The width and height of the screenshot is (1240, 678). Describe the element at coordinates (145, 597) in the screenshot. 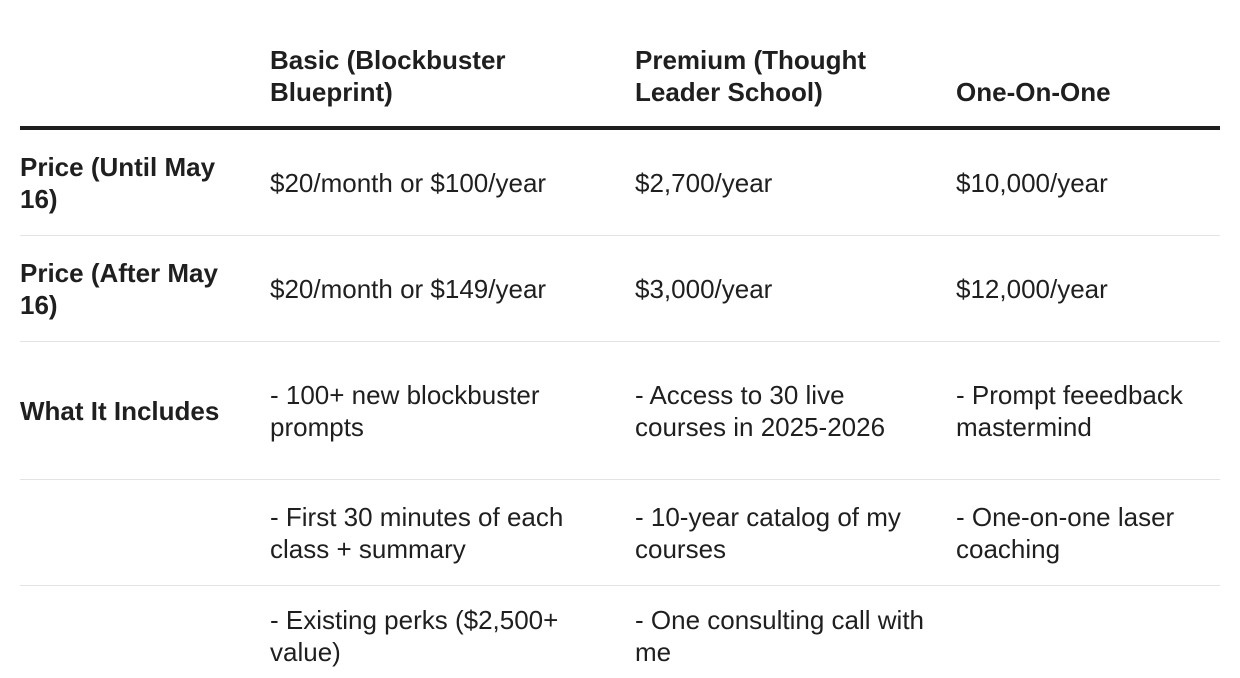

I see `row-label` at that location.